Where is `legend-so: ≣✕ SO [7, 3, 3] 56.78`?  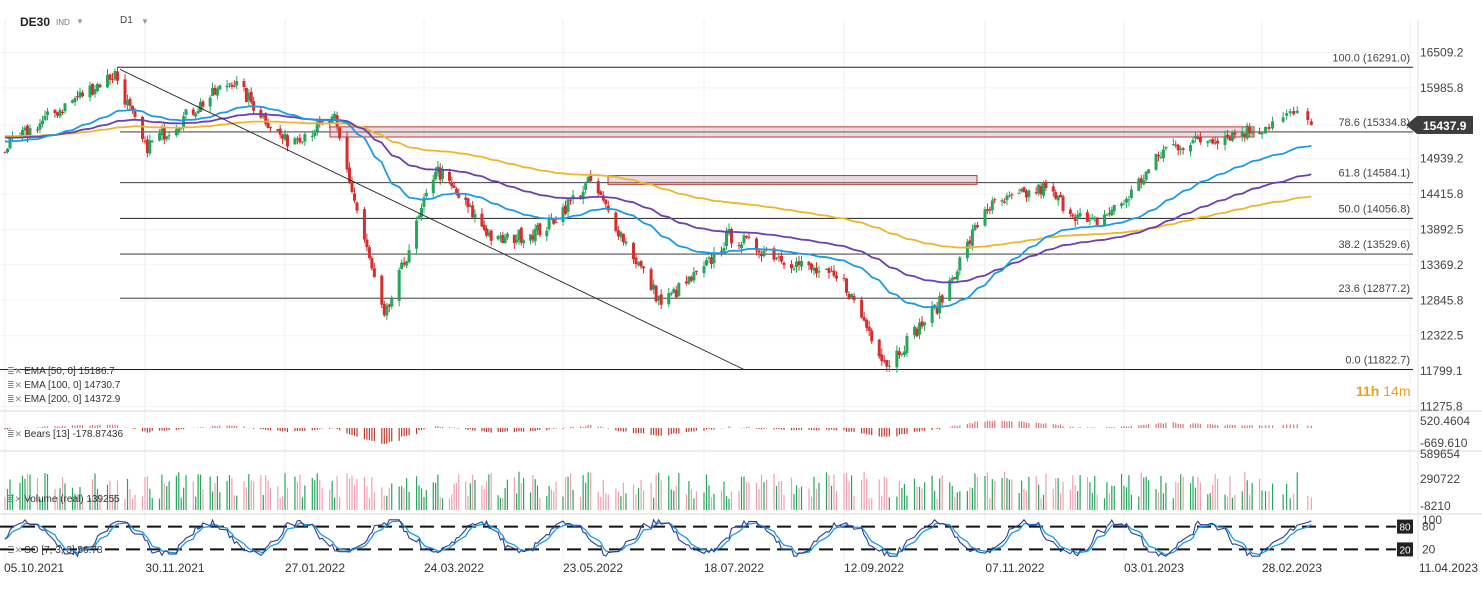
legend-so: ≣✕ SO [7, 3, 3] 56.78 is located at coordinates (54, 550).